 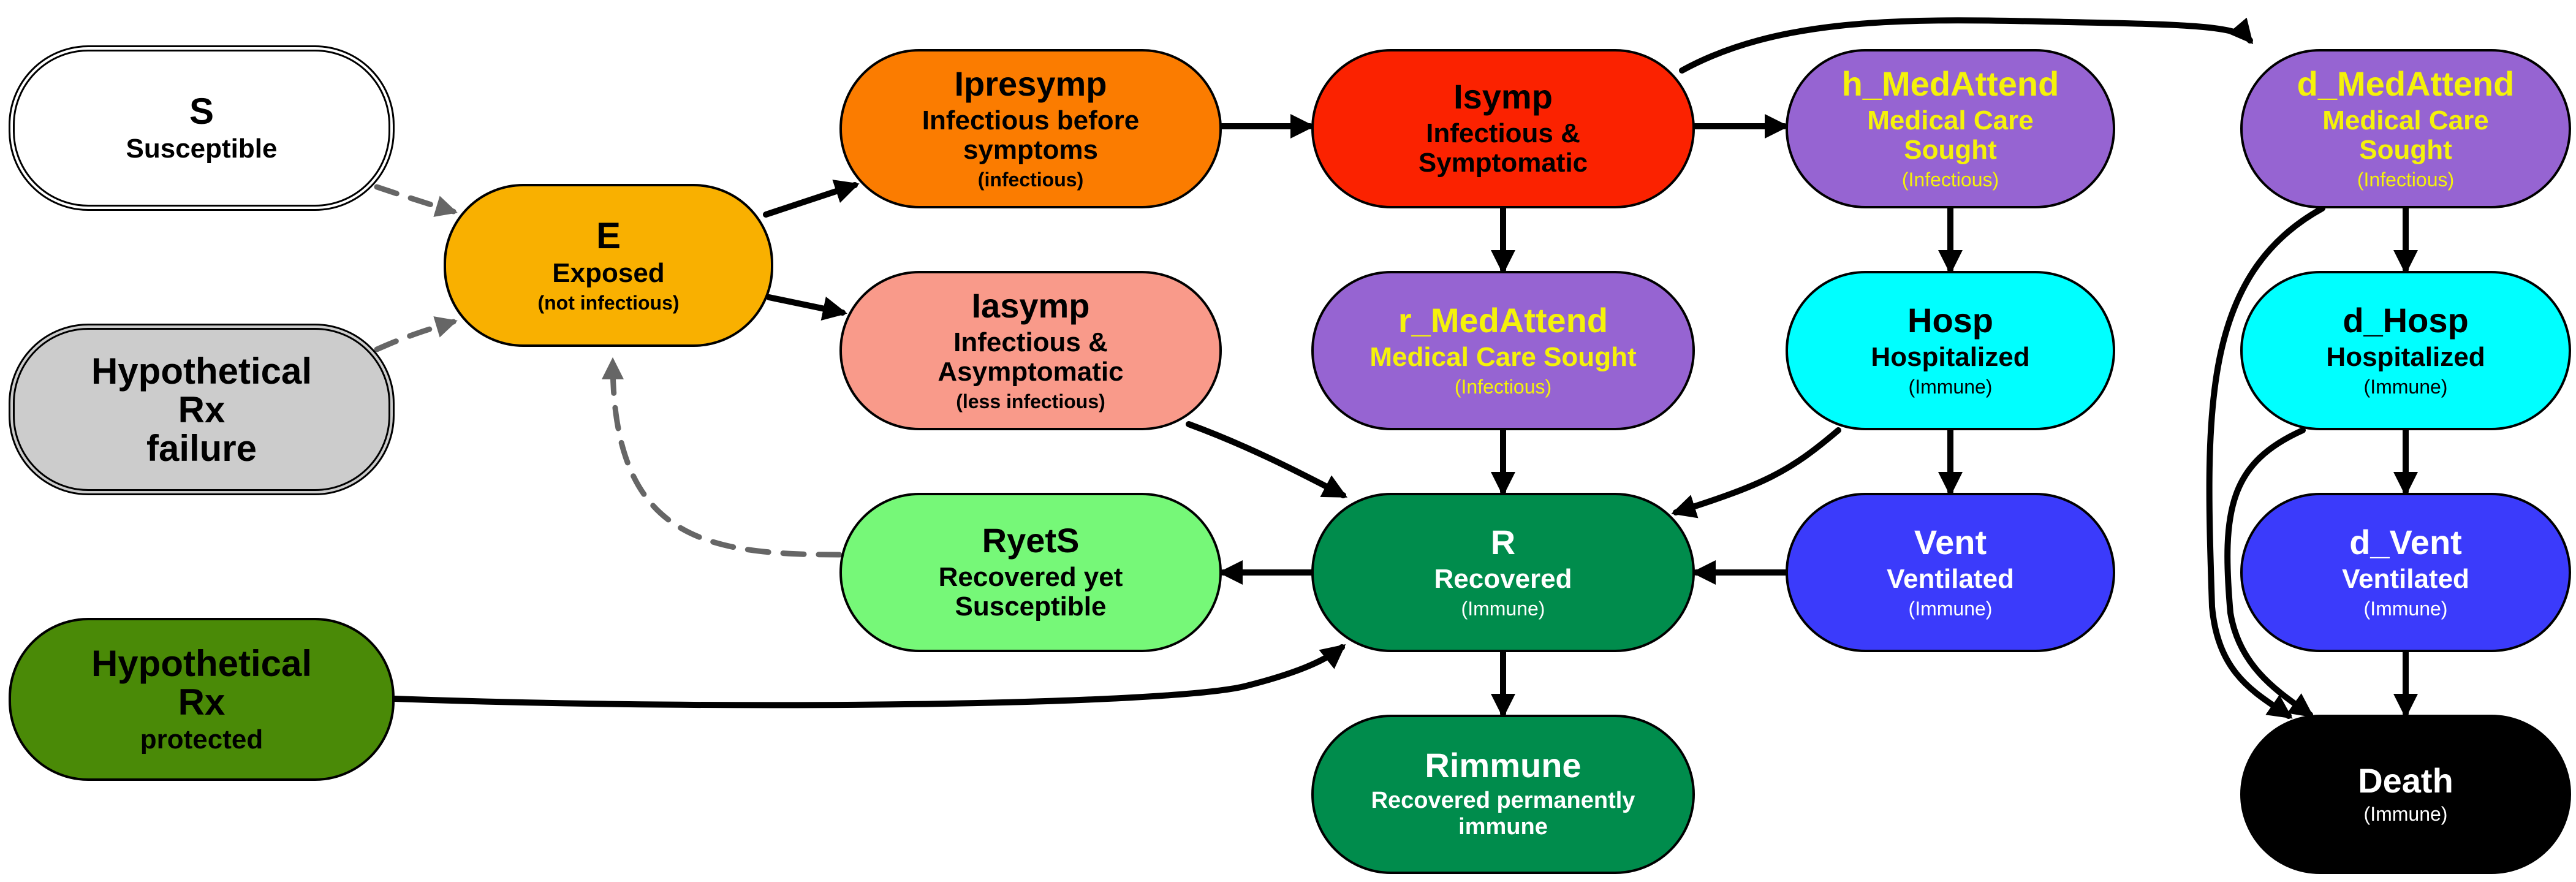 I want to click on node-subtitle: Medical Care Sought, so click(x=1503, y=356).